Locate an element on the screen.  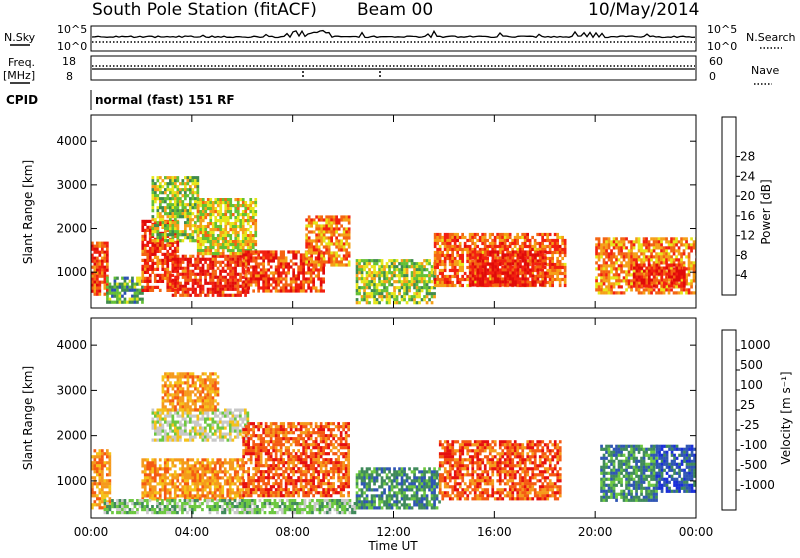
y-tick-label: 4000 is located at coordinates (71, 141).